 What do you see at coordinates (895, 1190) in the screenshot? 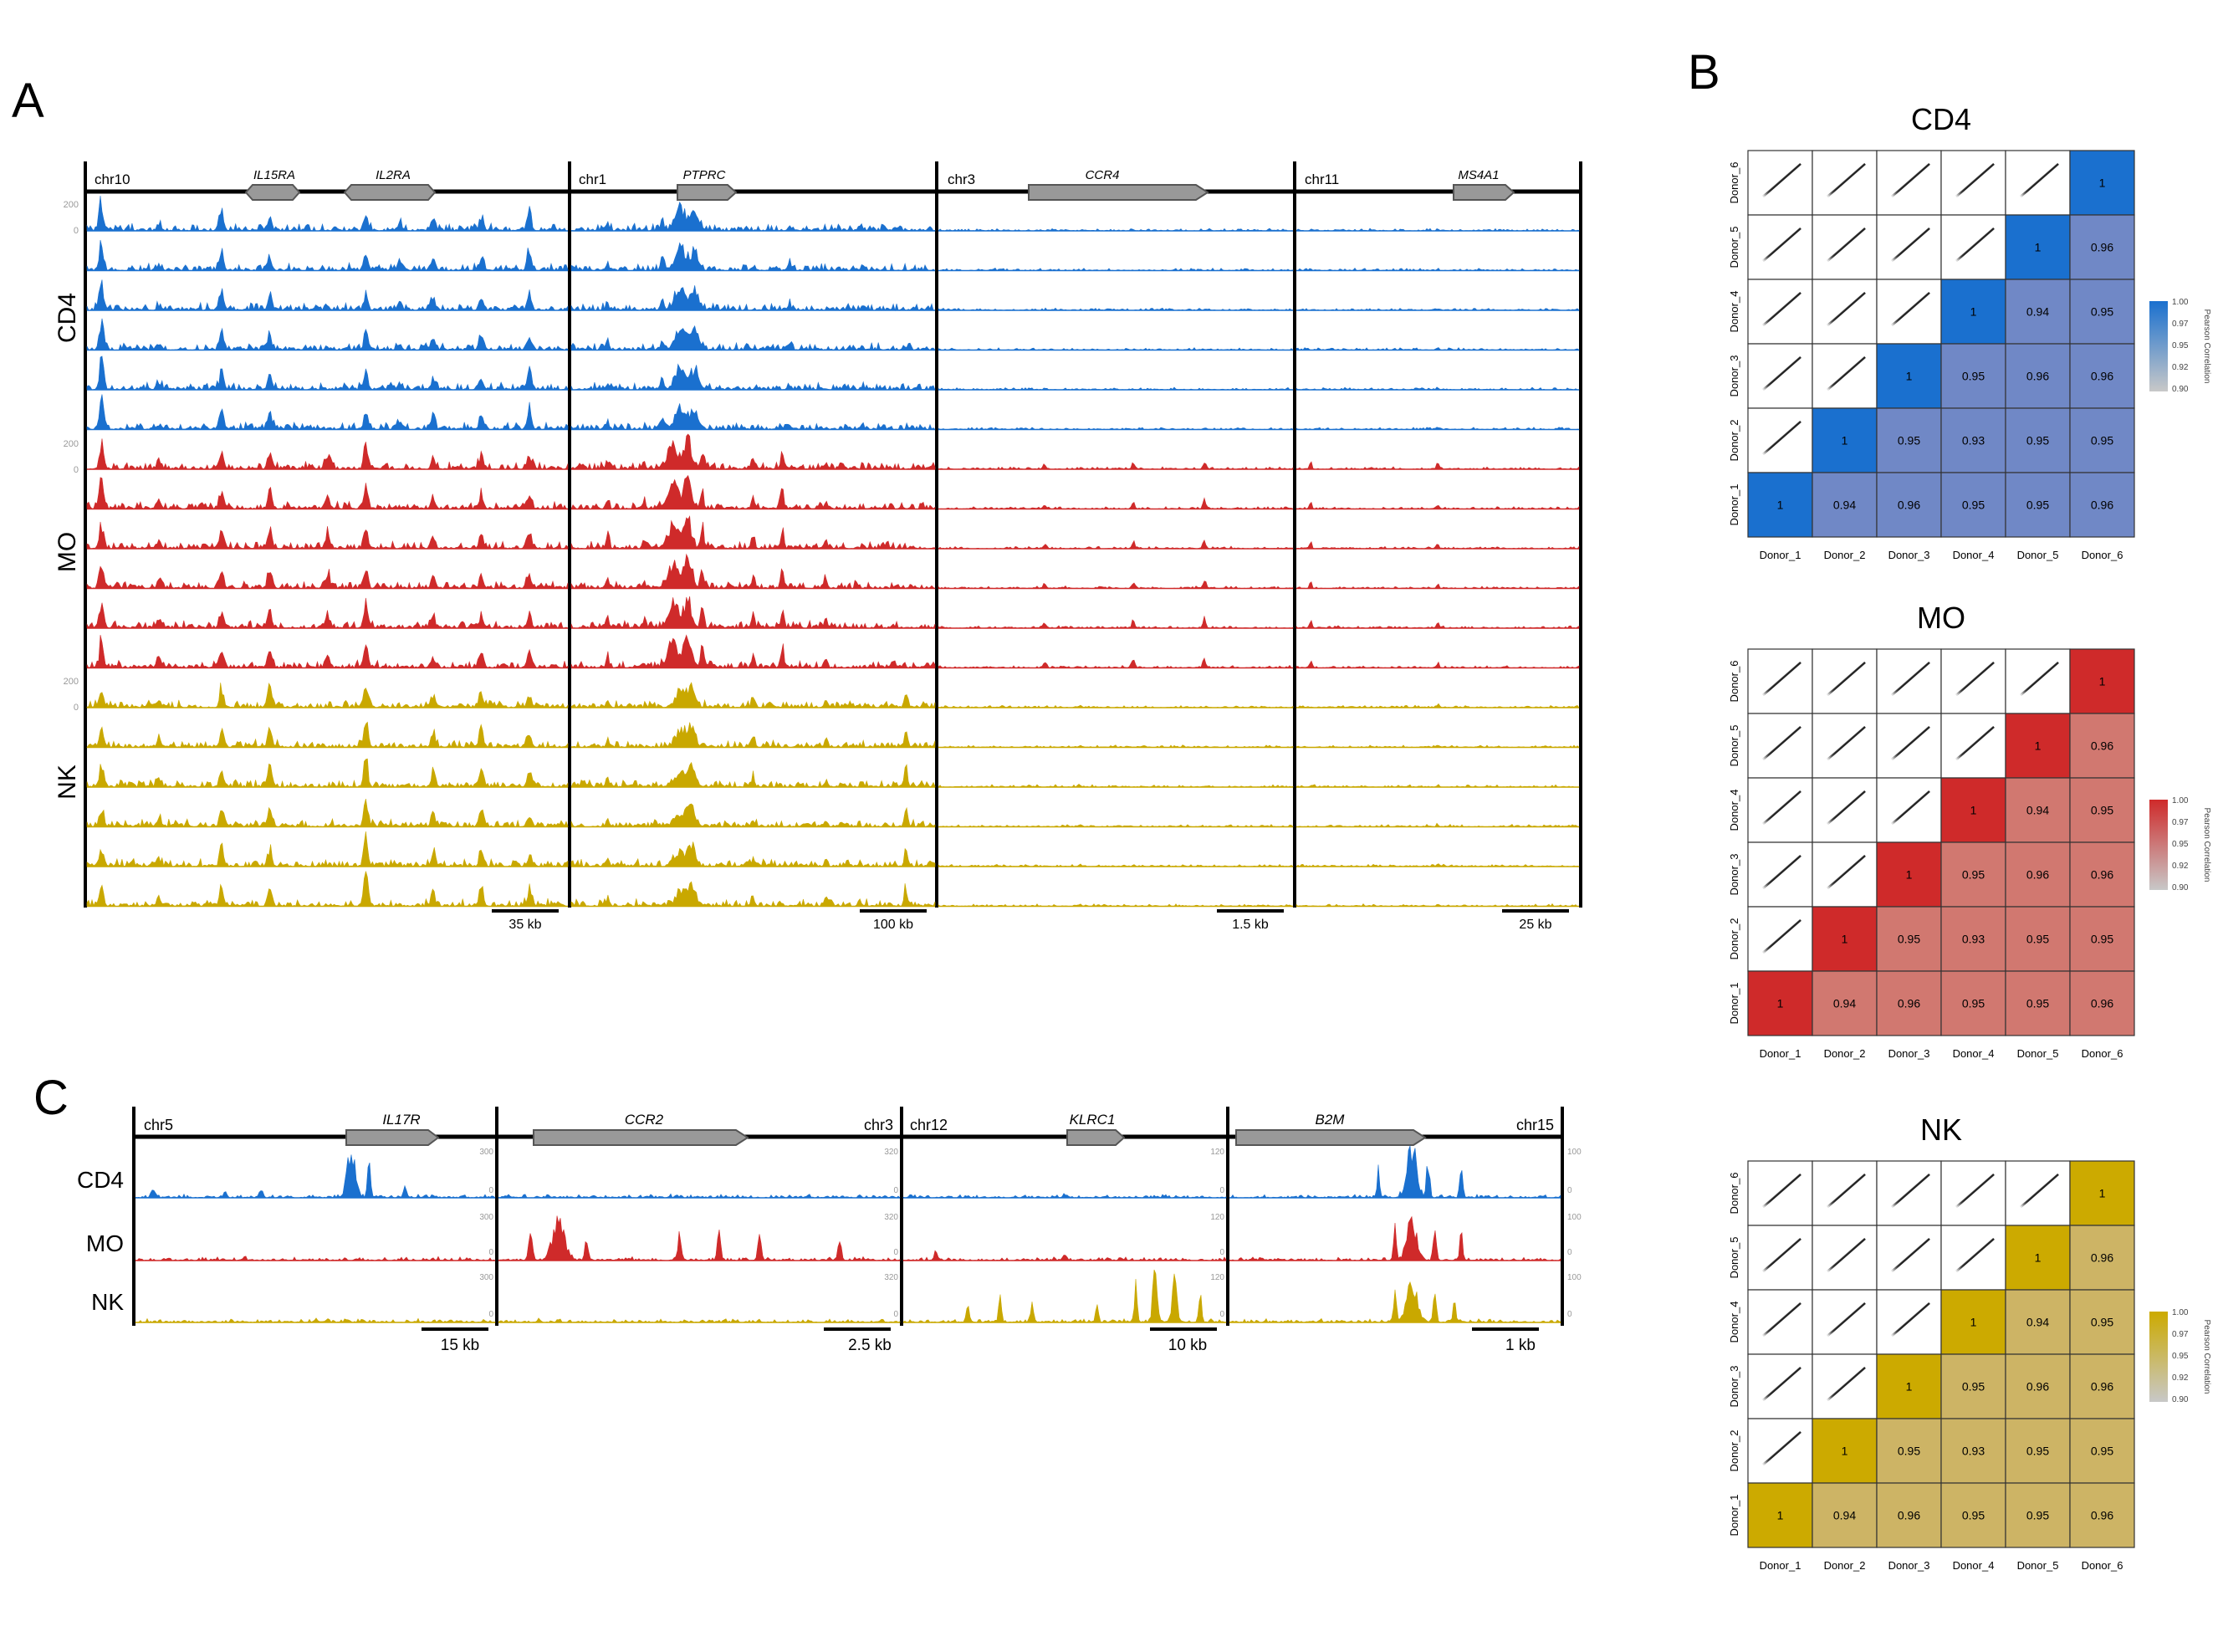
I see `axis-c2-cd4-min: 0` at bounding box center [895, 1190].